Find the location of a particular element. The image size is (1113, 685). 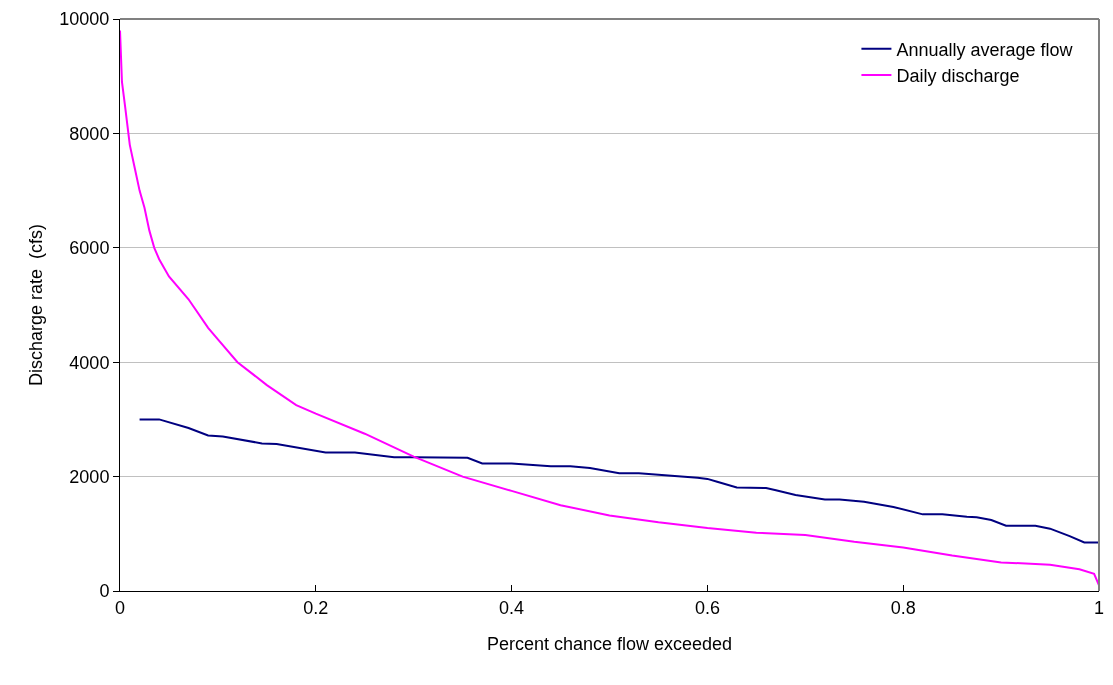

legend-label: Annually average flow is located at coordinates (985, 49).